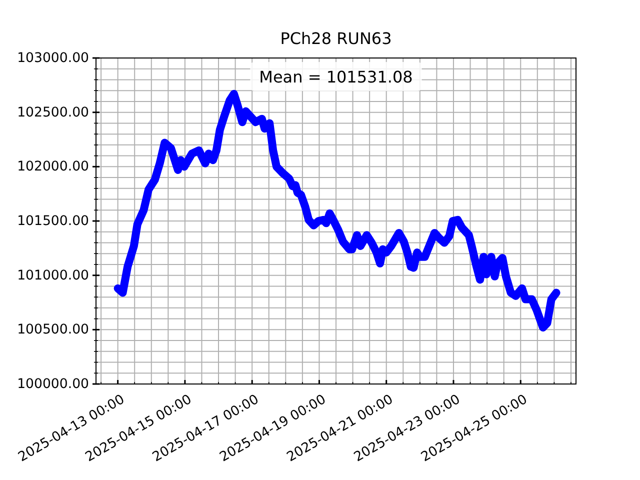 The image size is (640, 480). Describe the element at coordinates (336, 76) in the screenshot. I see `annotation: Mean = 101531.08` at that location.